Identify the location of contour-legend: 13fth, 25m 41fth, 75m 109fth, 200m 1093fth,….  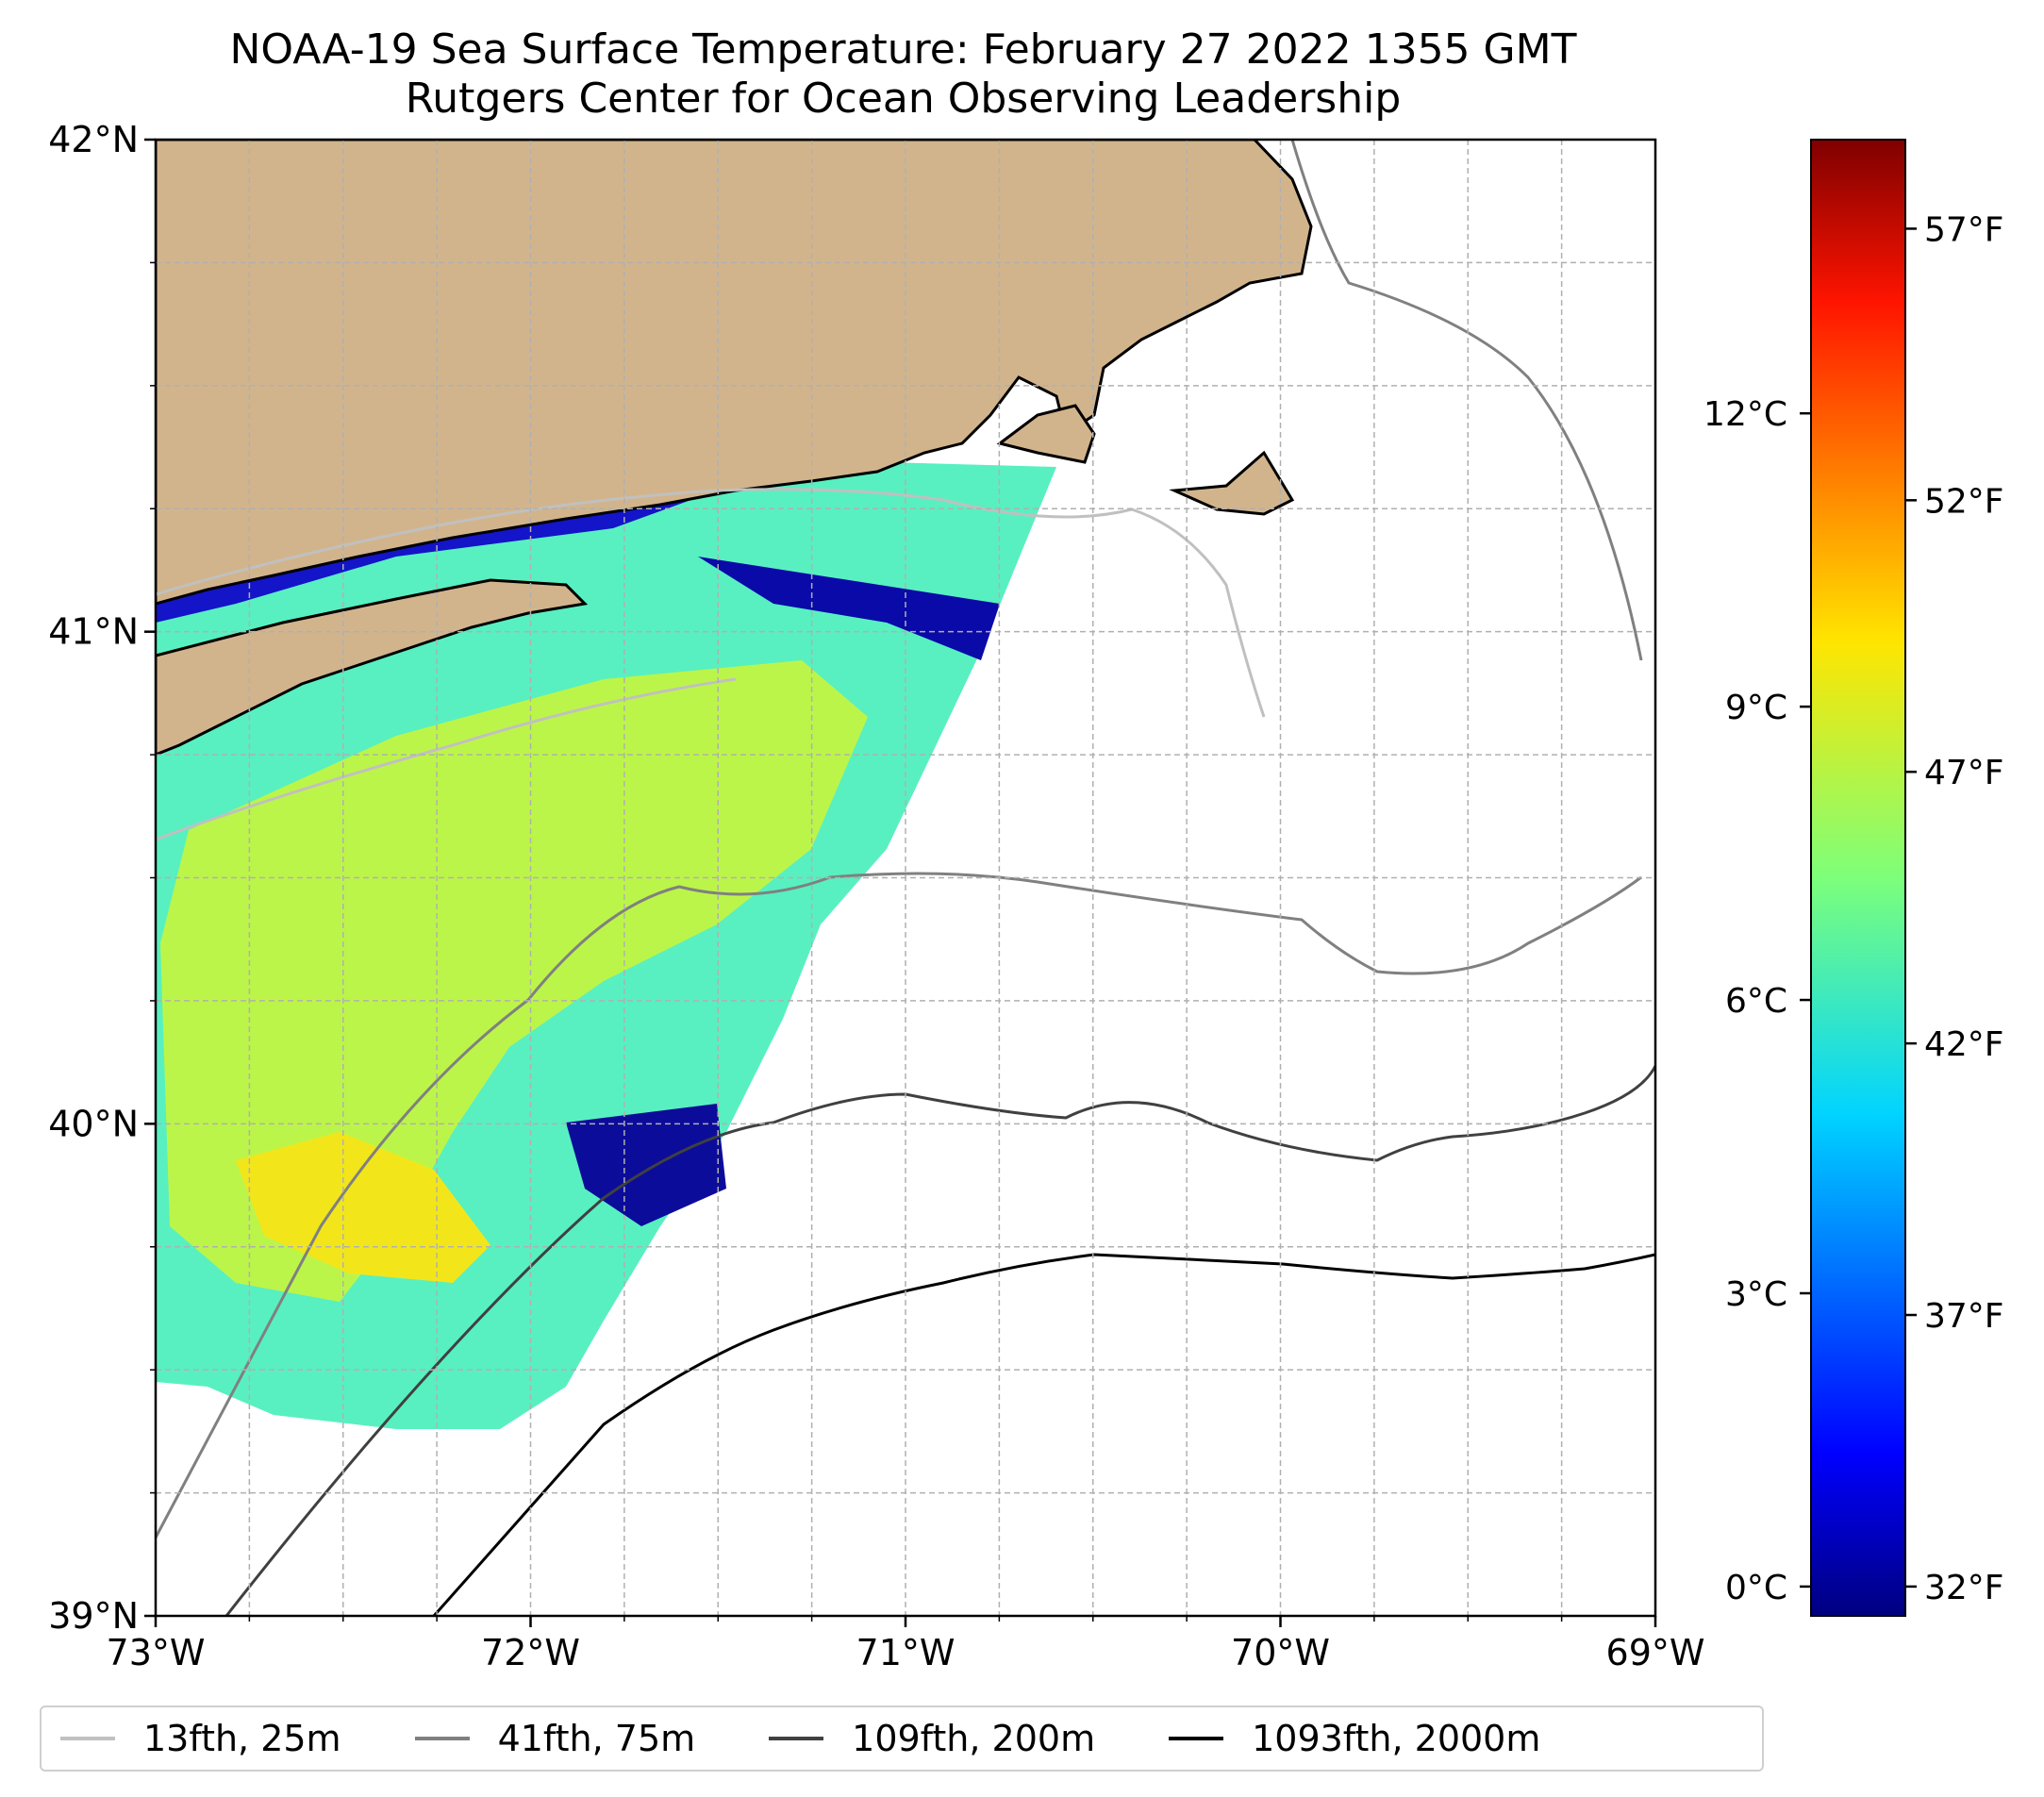
(902, 1738).